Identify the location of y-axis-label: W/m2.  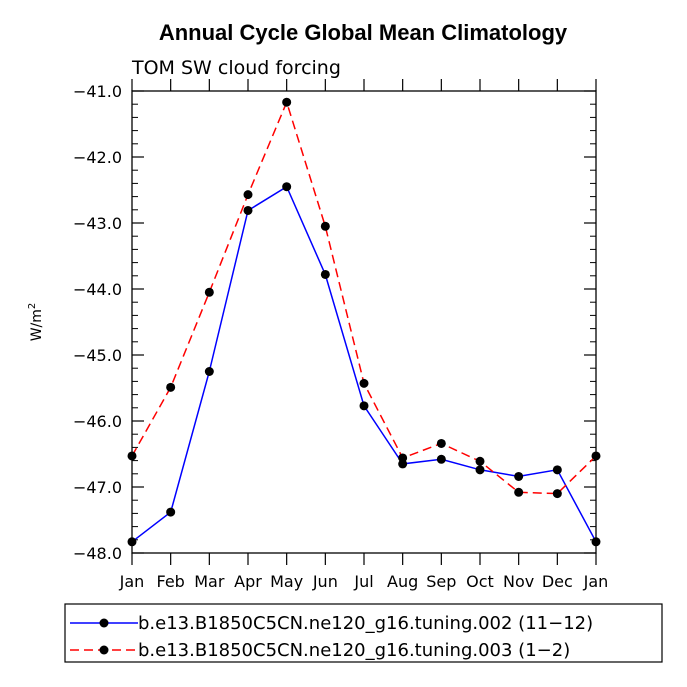
(36, 322).